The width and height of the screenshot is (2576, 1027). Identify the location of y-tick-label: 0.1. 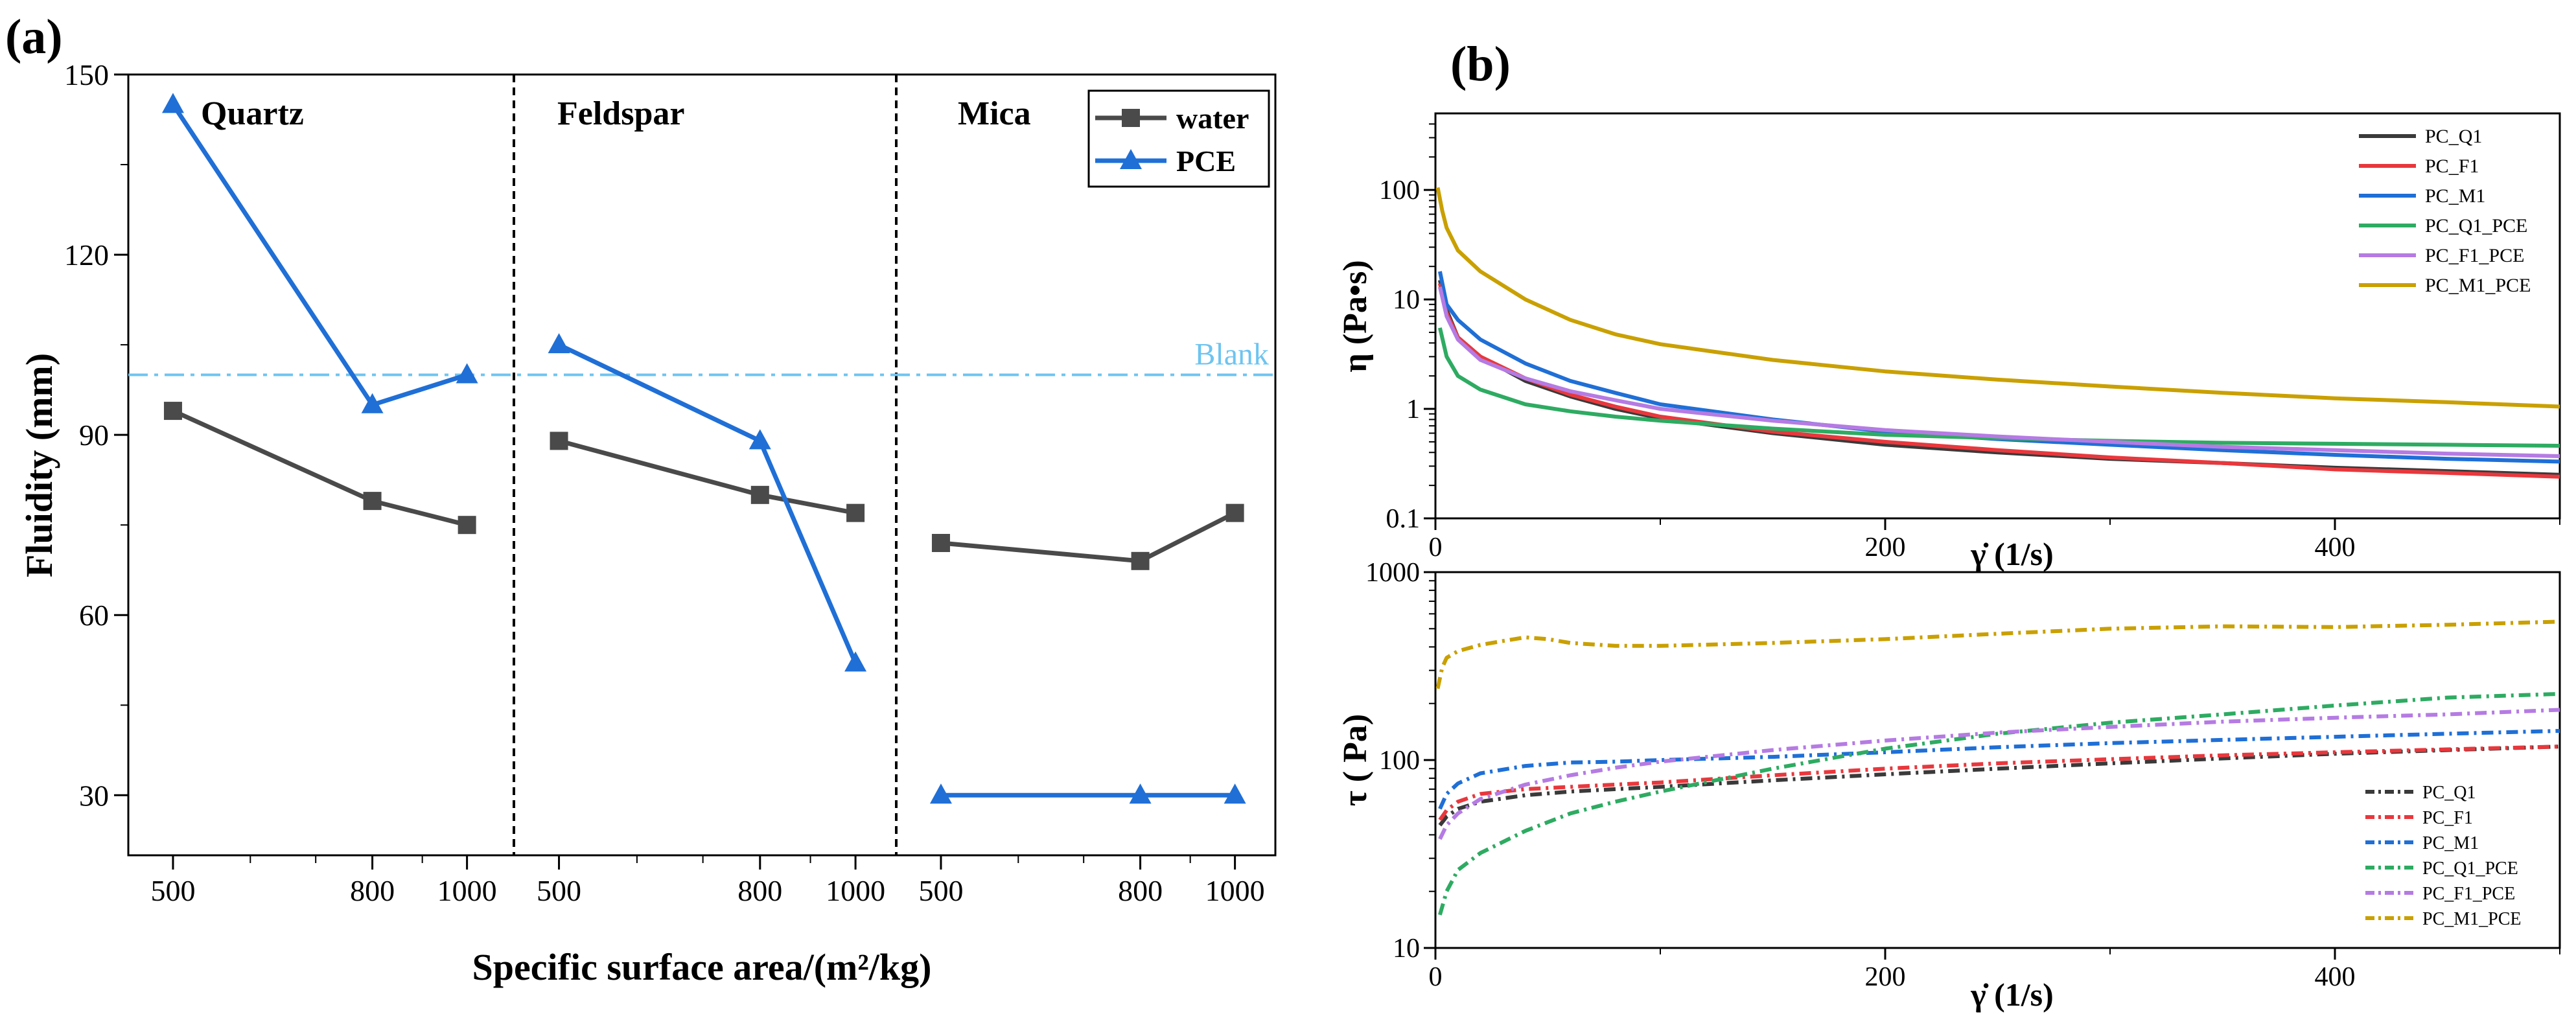
(1403, 519).